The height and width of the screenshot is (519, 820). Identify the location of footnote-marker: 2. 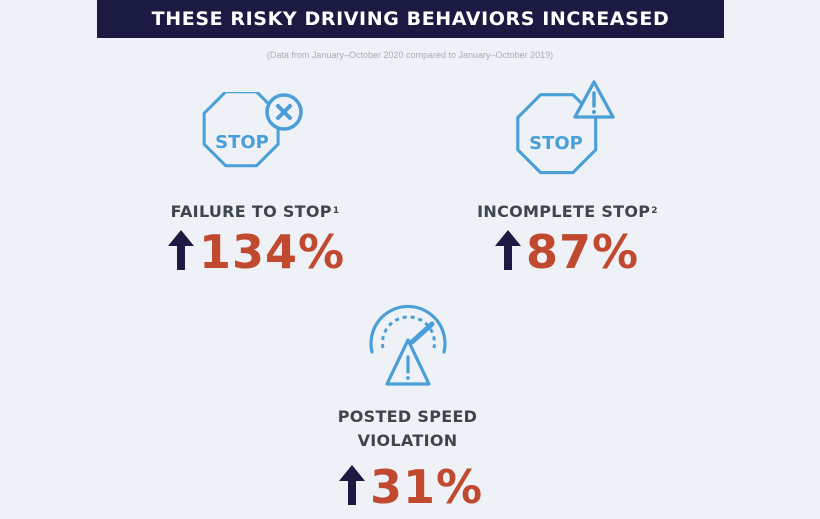
(654, 211).